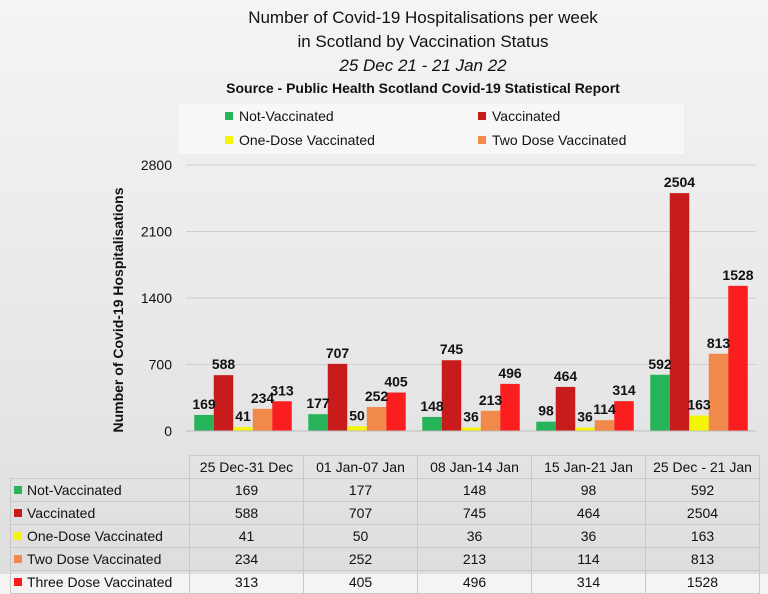 The image size is (768, 594). I want to click on table-cell: 177, so click(360, 490).